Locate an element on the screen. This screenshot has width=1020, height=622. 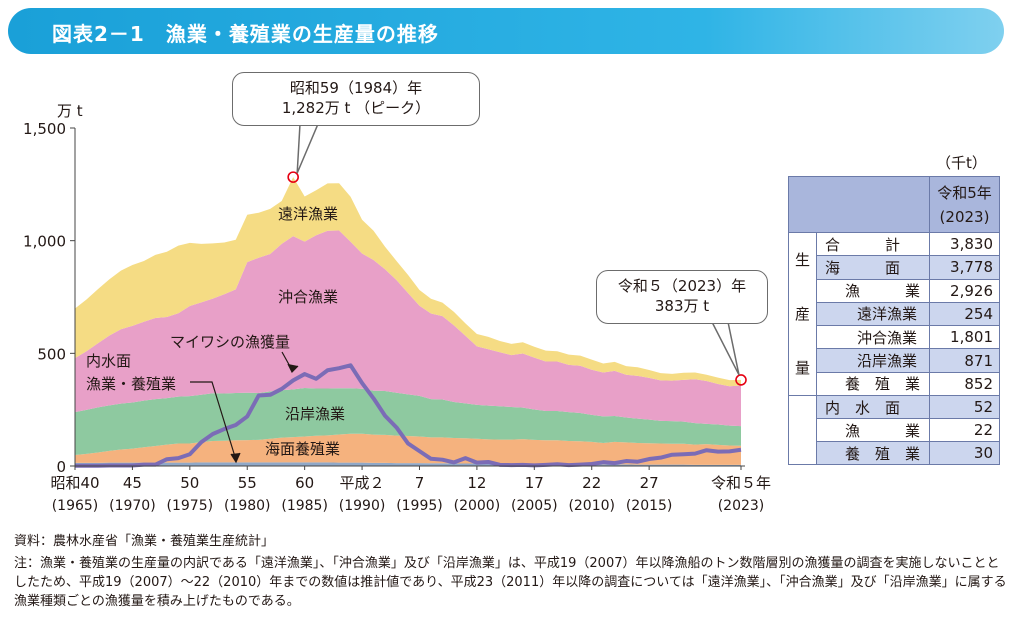
row-gyogyo-value: 2,926 is located at coordinates (964, 290).